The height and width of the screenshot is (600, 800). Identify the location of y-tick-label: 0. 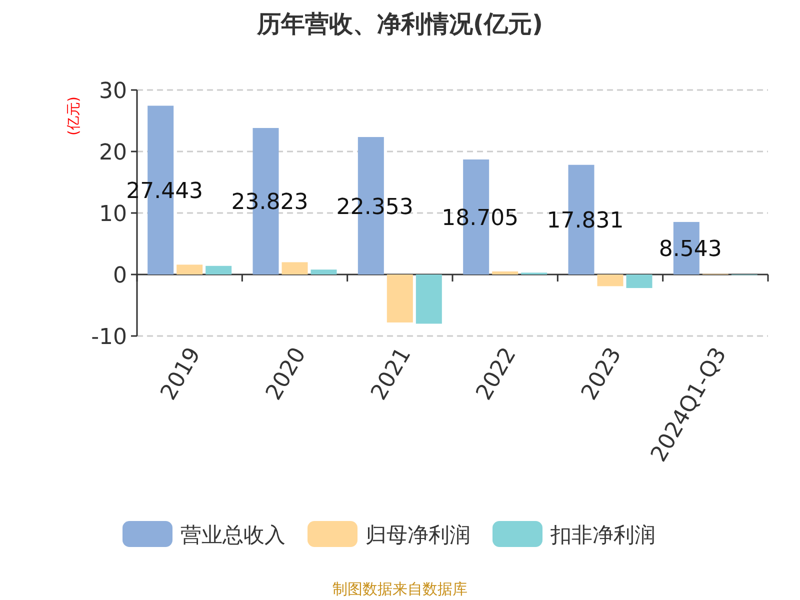
(120, 276).